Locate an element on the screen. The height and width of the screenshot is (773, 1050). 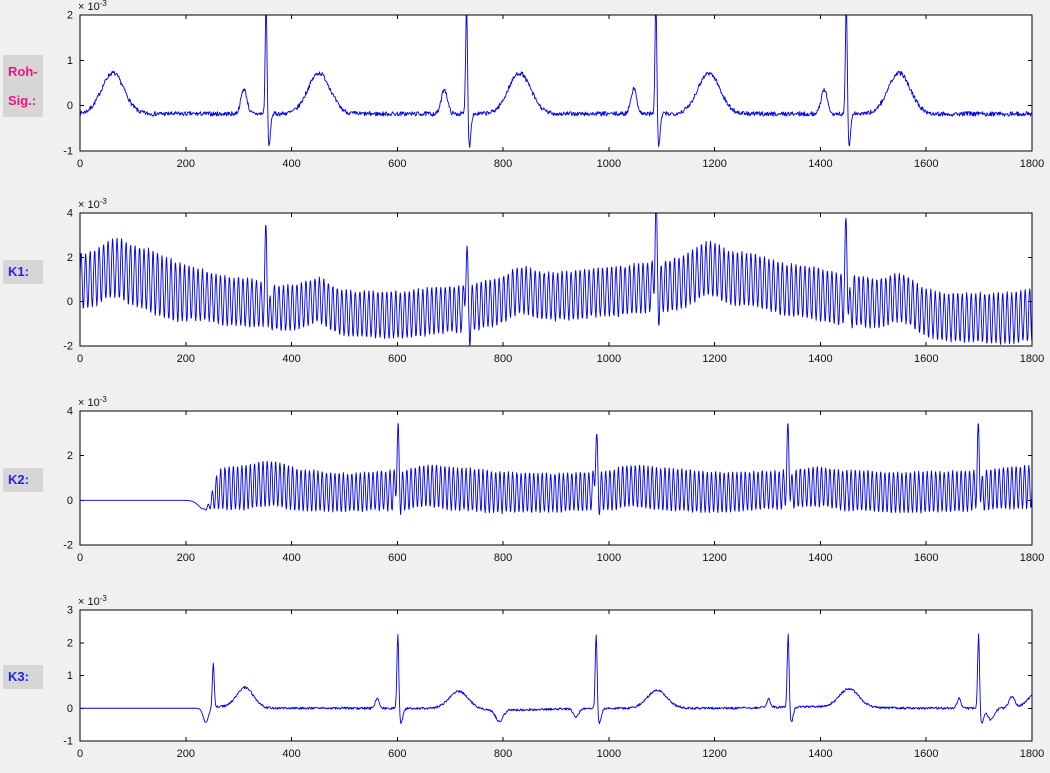
signal-label-roh-sig: Roh- Sig.: is located at coordinates (23, 86).